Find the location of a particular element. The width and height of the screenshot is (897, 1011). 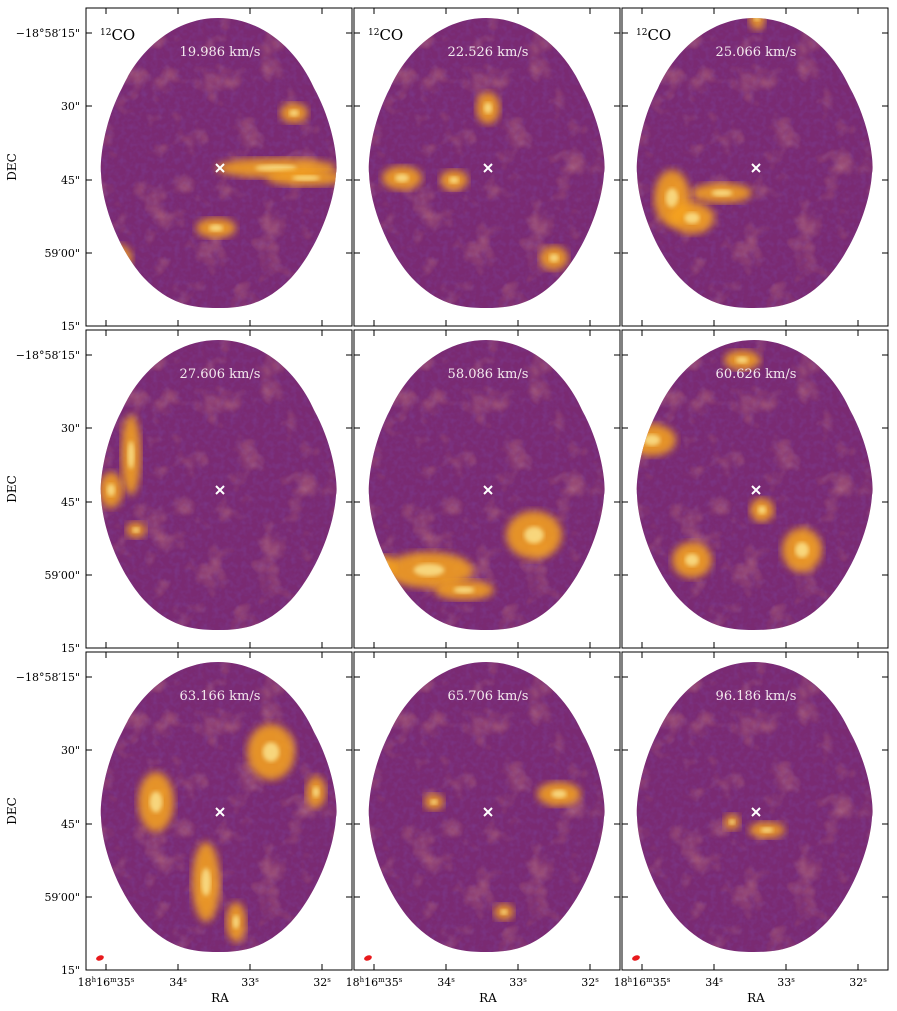

velocity-label: 22.526 km/s is located at coordinates (488, 52).